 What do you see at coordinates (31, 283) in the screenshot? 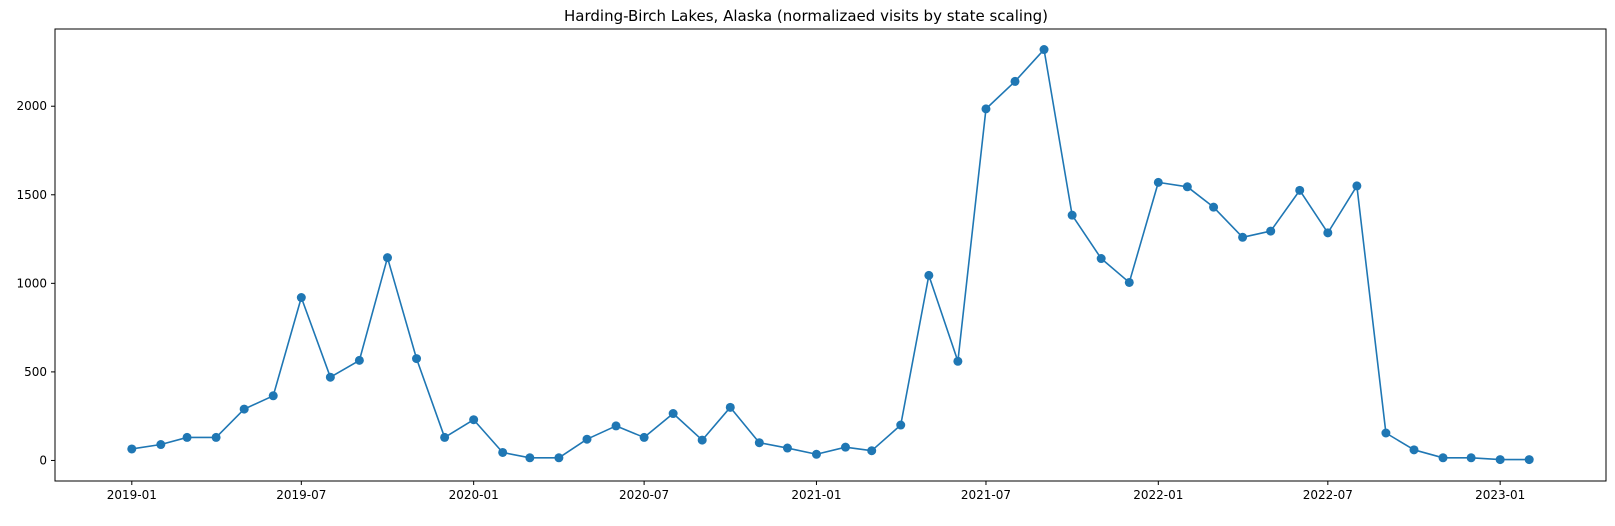
I see `y-tick-label: 1000` at bounding box center [31, 283].